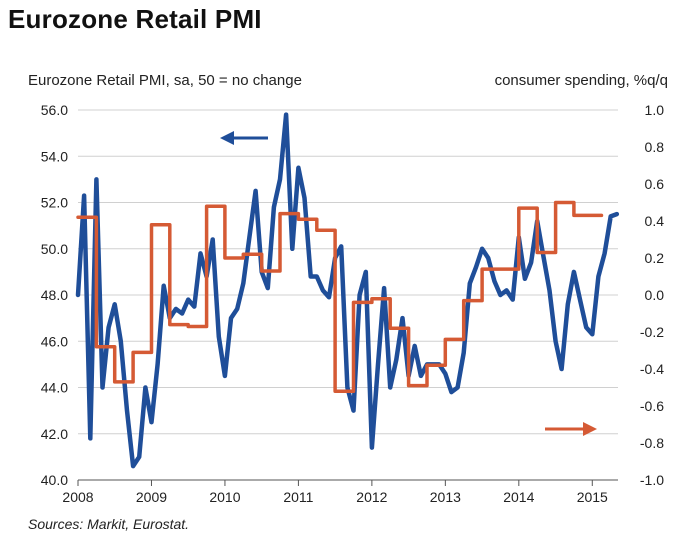 This screenshot has width=680, height=545. I want to click on left-axis-tick-label: 56.0, so click(54, 110).